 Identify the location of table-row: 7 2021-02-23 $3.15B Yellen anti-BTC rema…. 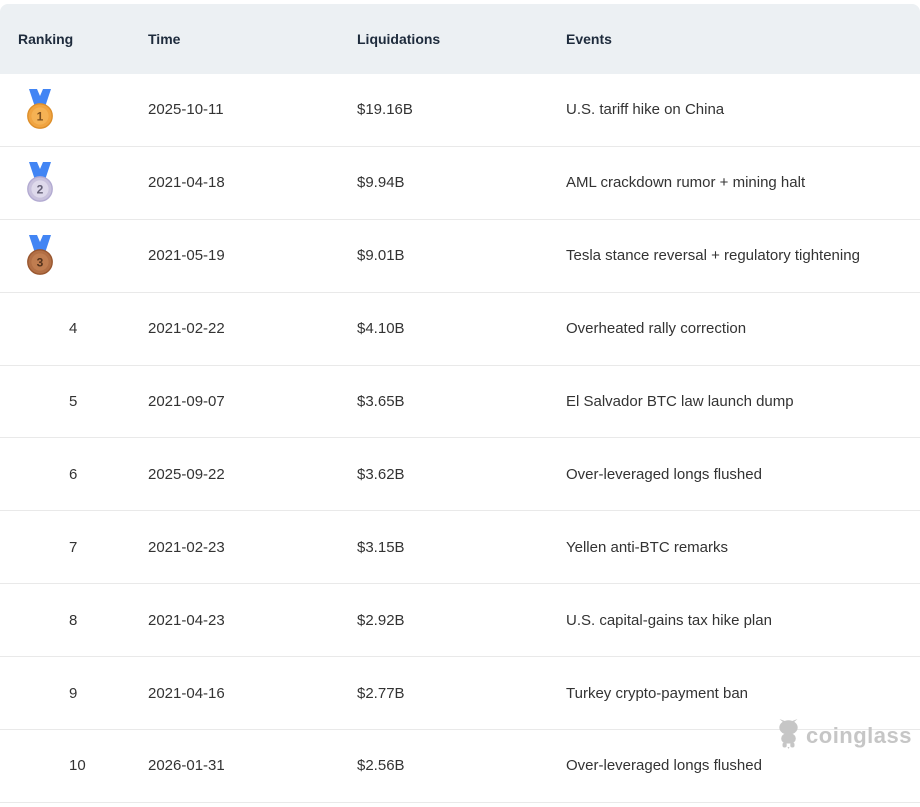
(460, 548).